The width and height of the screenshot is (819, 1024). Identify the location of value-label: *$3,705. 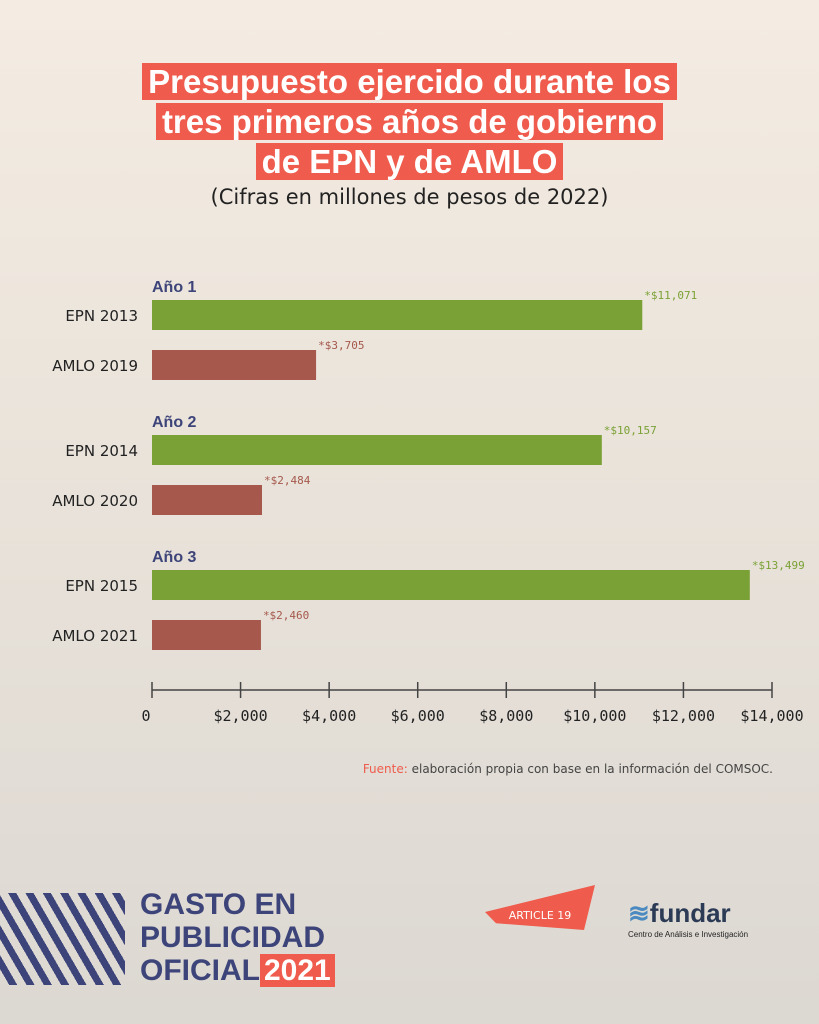
(341, 345).